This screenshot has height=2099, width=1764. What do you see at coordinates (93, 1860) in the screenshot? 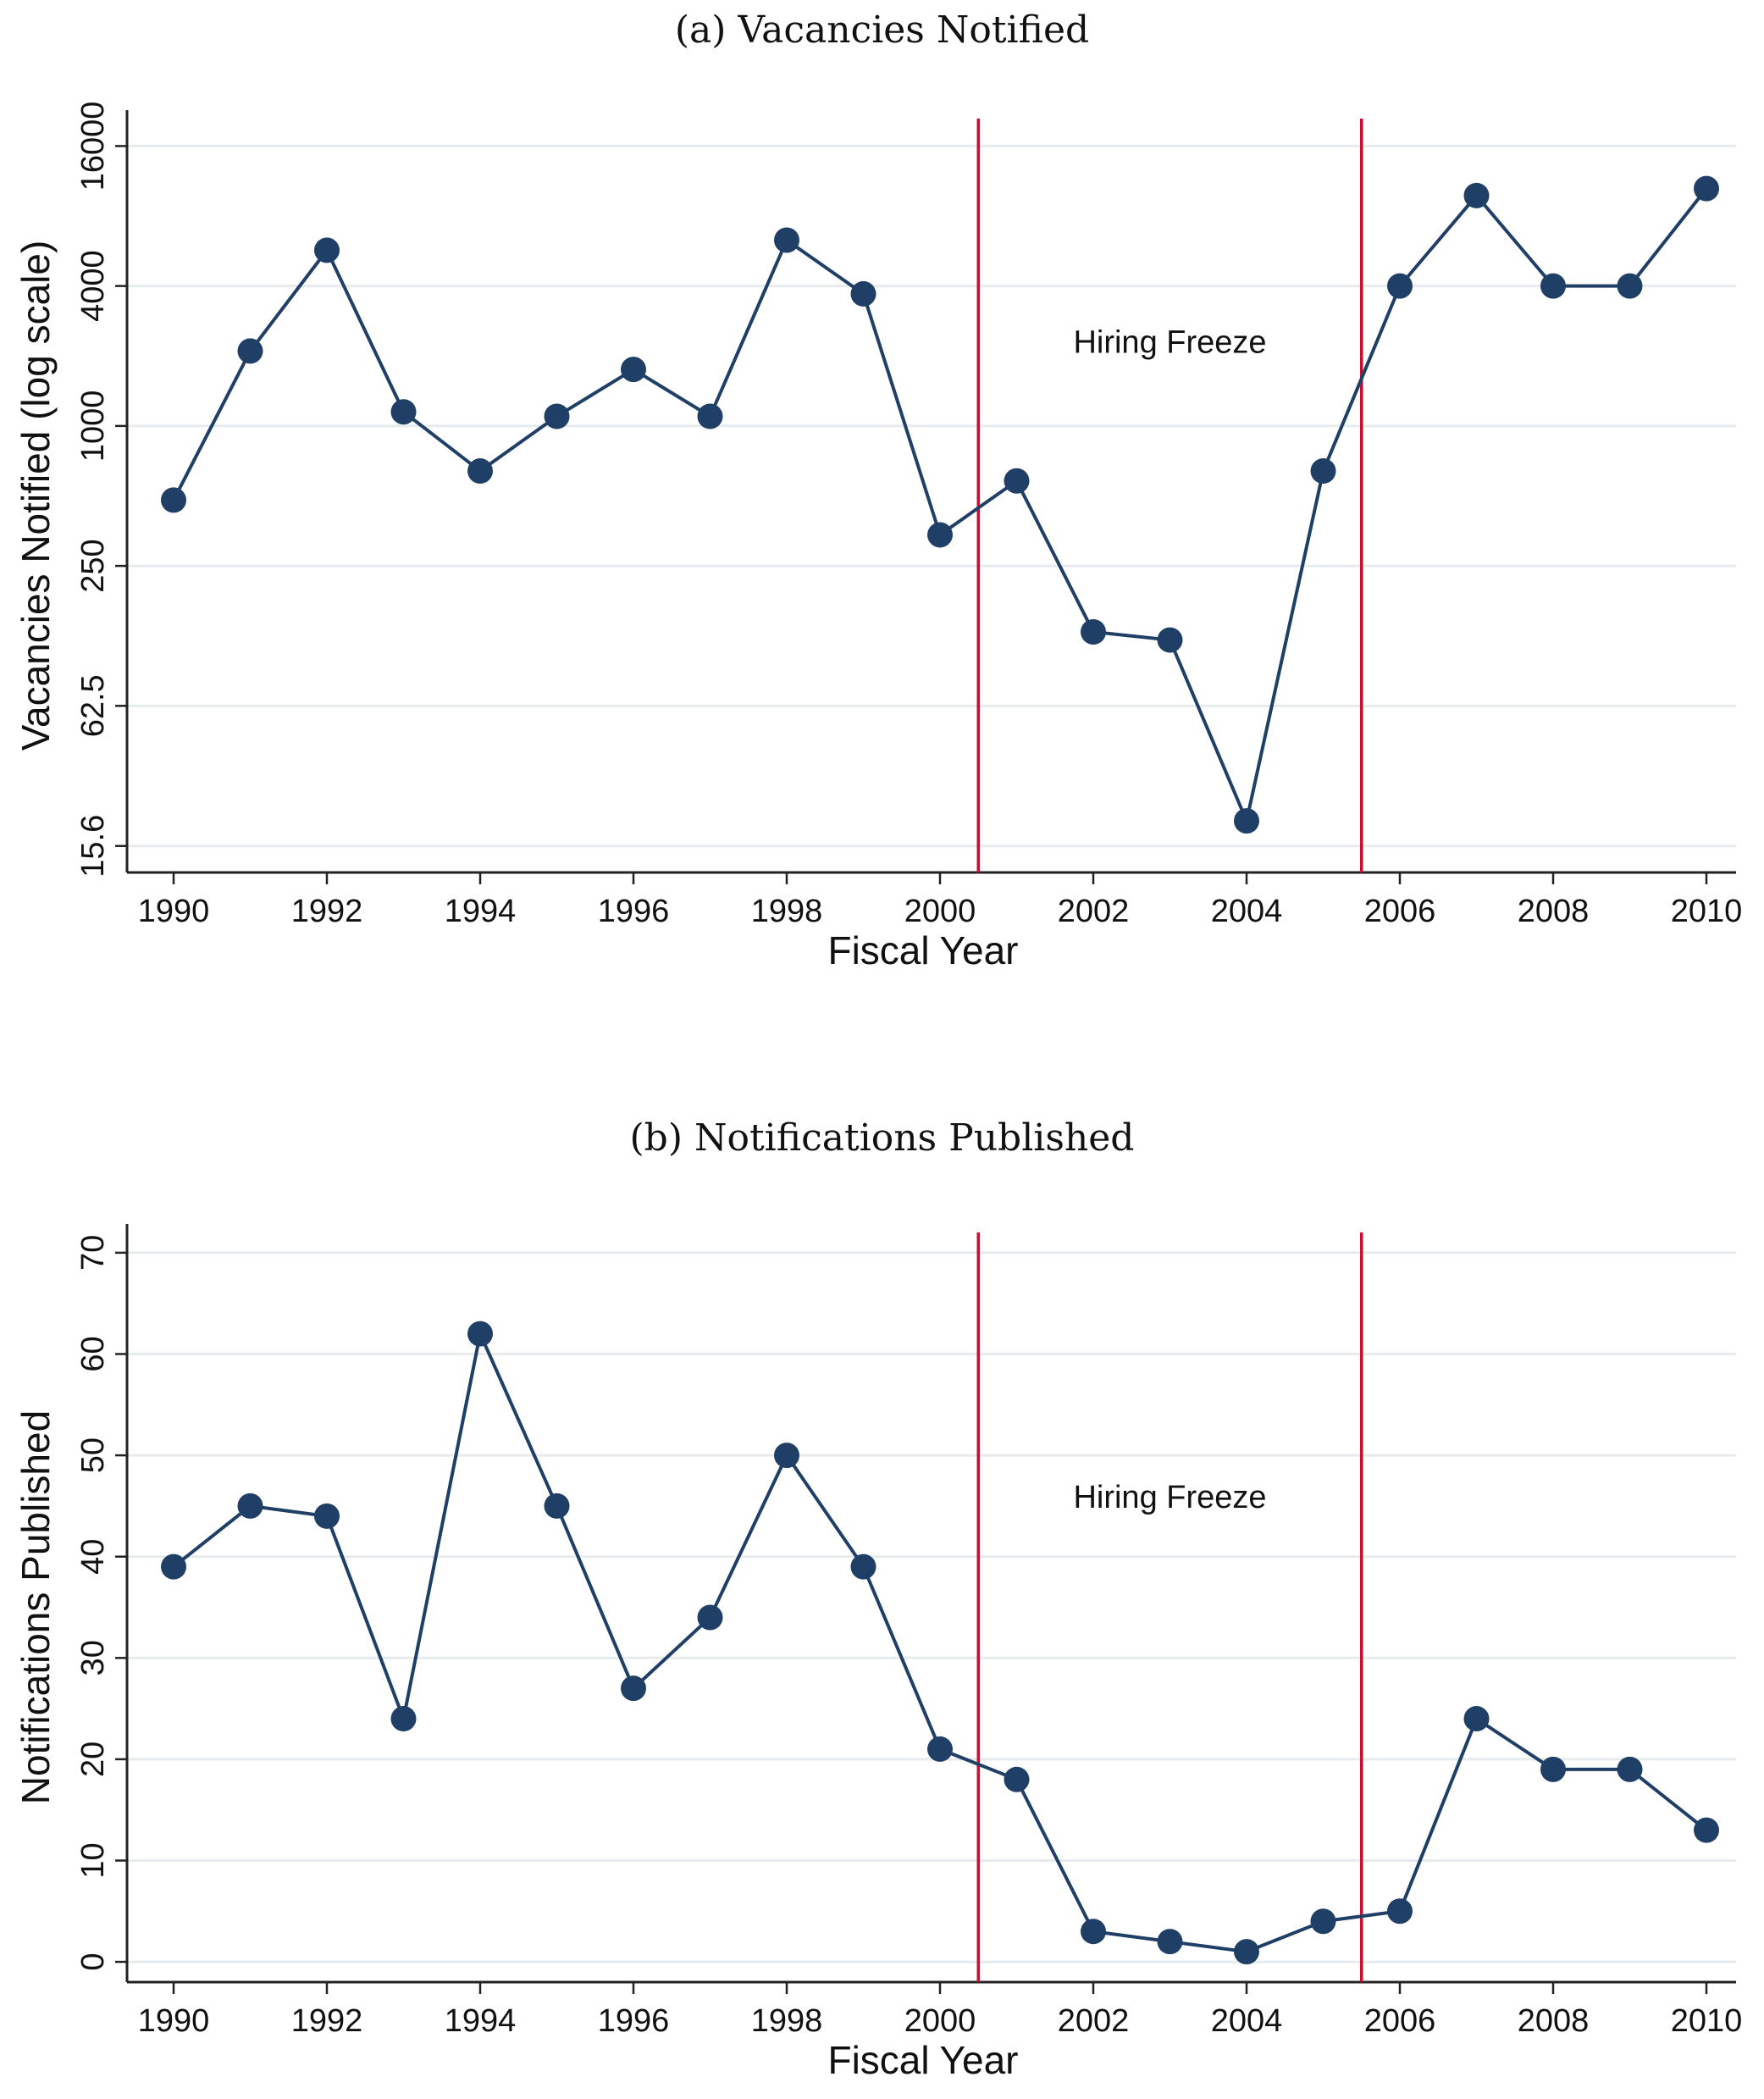
I see `y-tick-label: 10` at bounding box center [93, 1860].